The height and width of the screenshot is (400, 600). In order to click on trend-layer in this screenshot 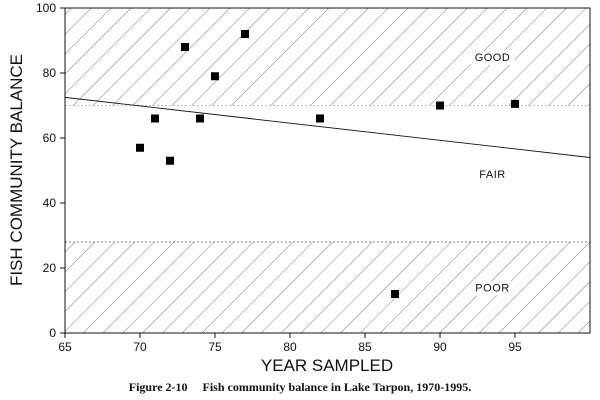, I will do `click(327, 127)`.